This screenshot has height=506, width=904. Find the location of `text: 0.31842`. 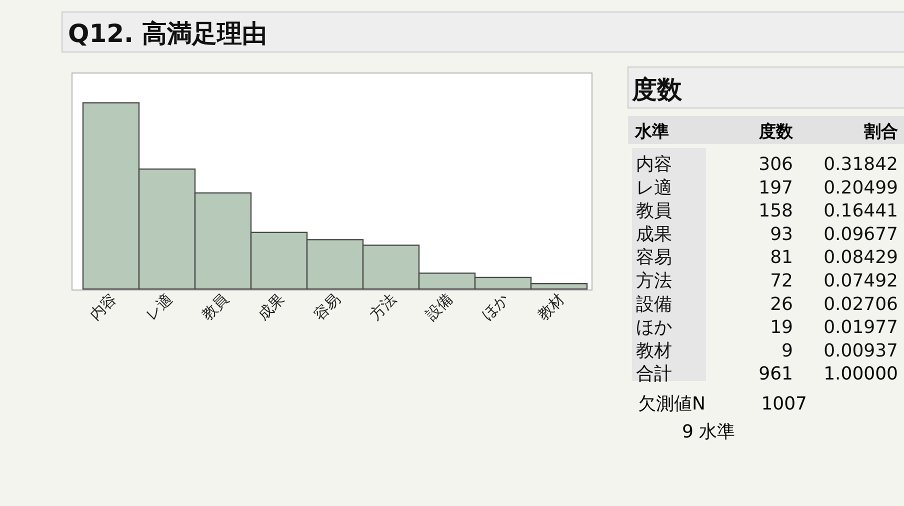

text: 0.31842 is located at coordinates (861, 164).